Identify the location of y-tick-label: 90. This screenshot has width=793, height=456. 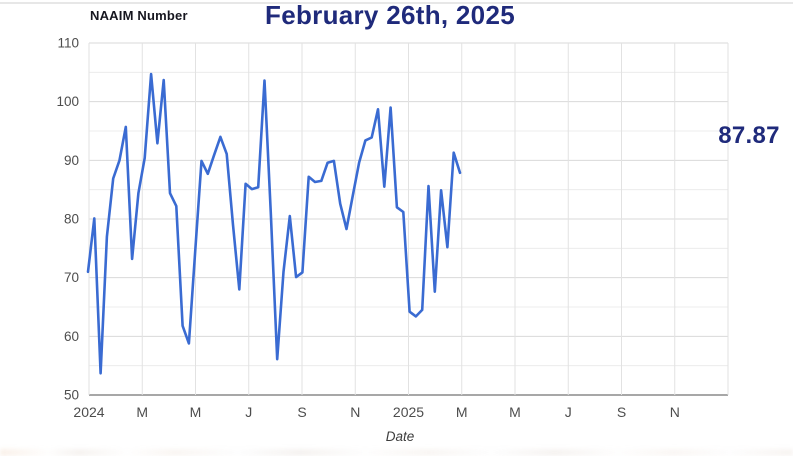
(71, 160).